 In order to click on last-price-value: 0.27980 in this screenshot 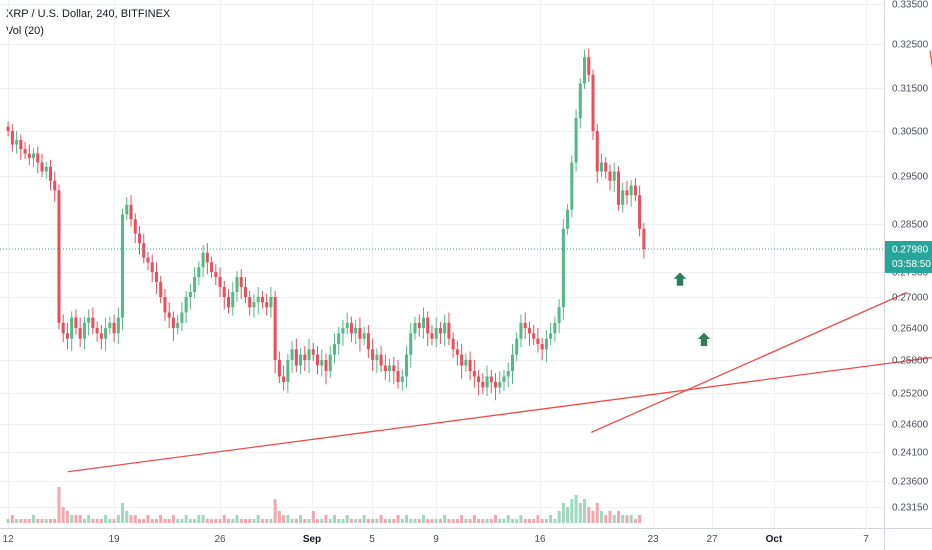, I will do `click(910, 249)`.